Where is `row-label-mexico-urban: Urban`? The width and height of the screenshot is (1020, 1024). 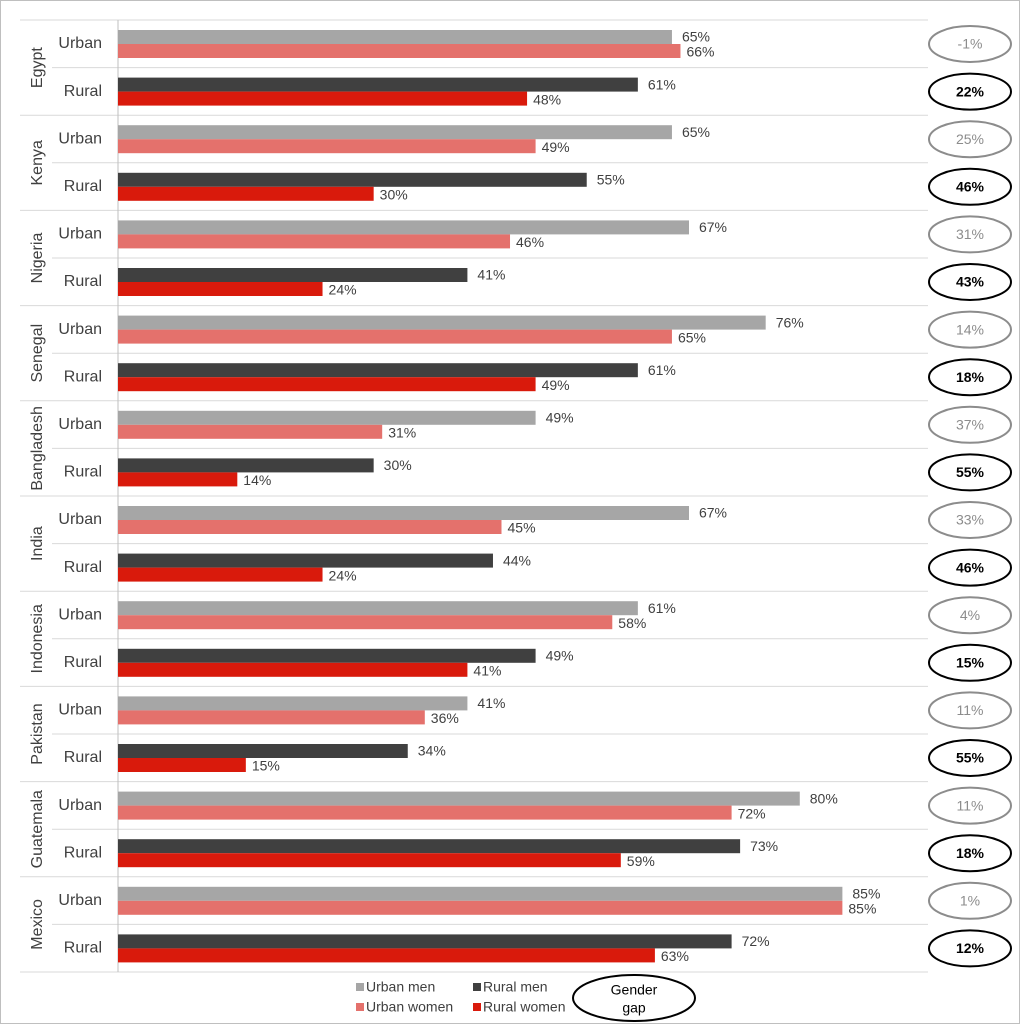 row-label-mexico-urban: Urban is located at coordinates (80, 900).